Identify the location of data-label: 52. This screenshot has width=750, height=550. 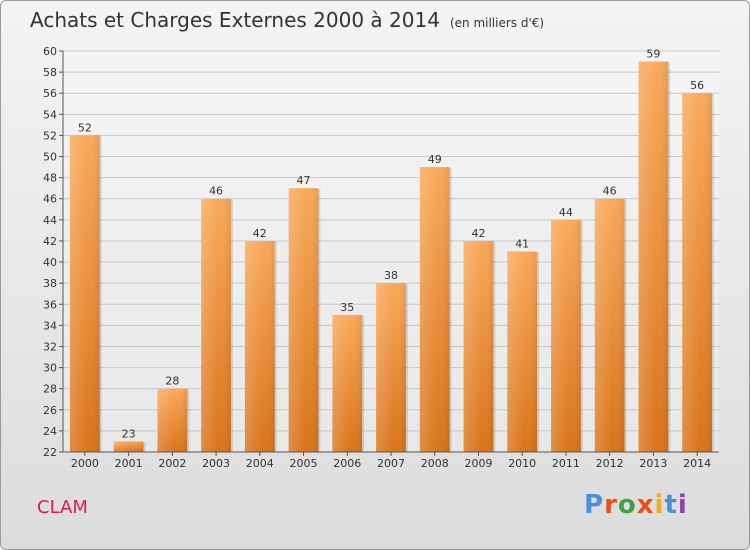
(85, 127).